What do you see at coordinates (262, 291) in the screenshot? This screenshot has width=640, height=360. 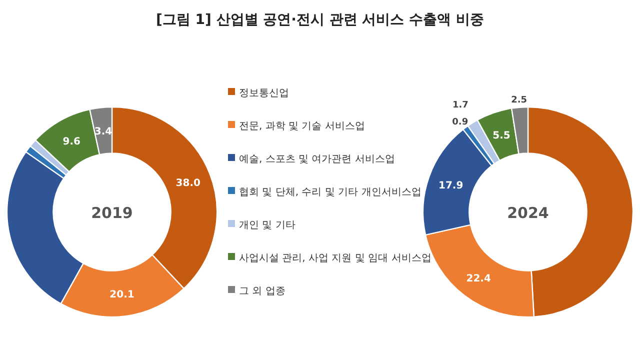 I see `legend-label: 그 외 업종` at bounding box center [262, 291].